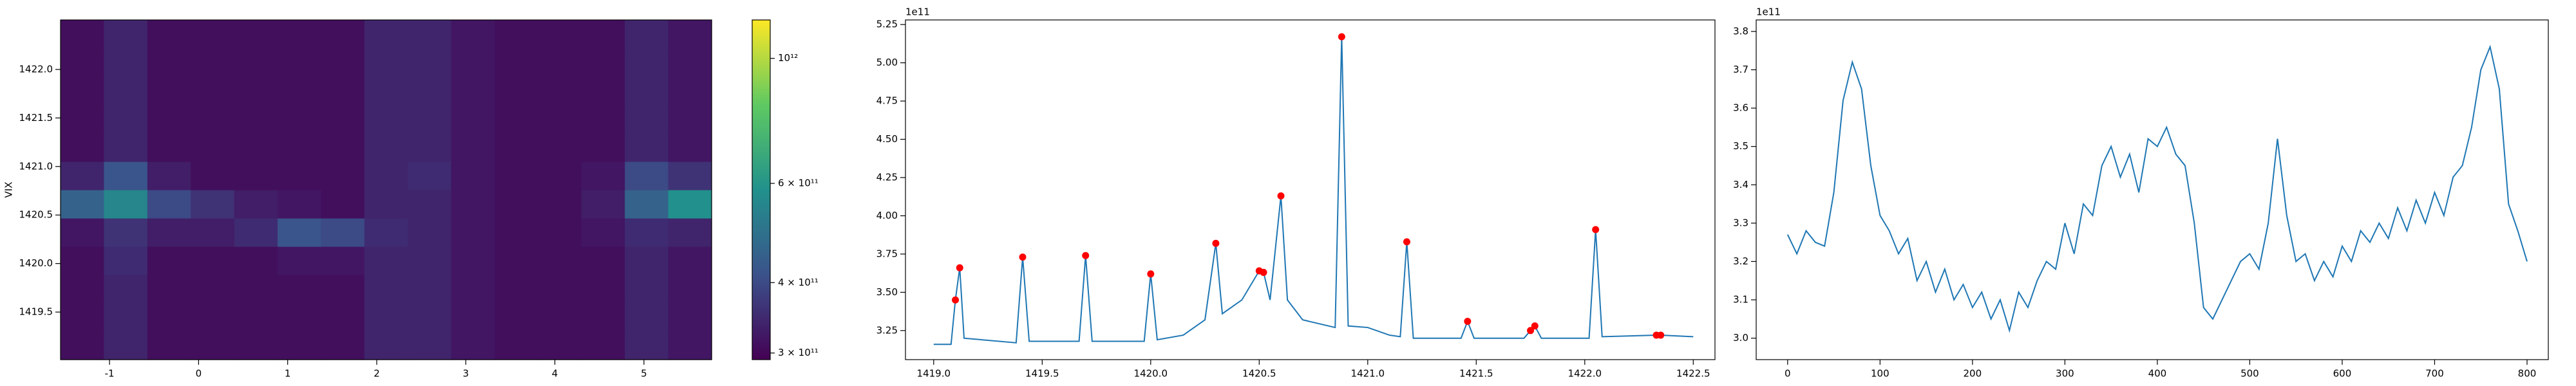 The height and width of the screenshot is (386, 2576). I want to click on y-tick-label: 3.6, so click(1740, 108).